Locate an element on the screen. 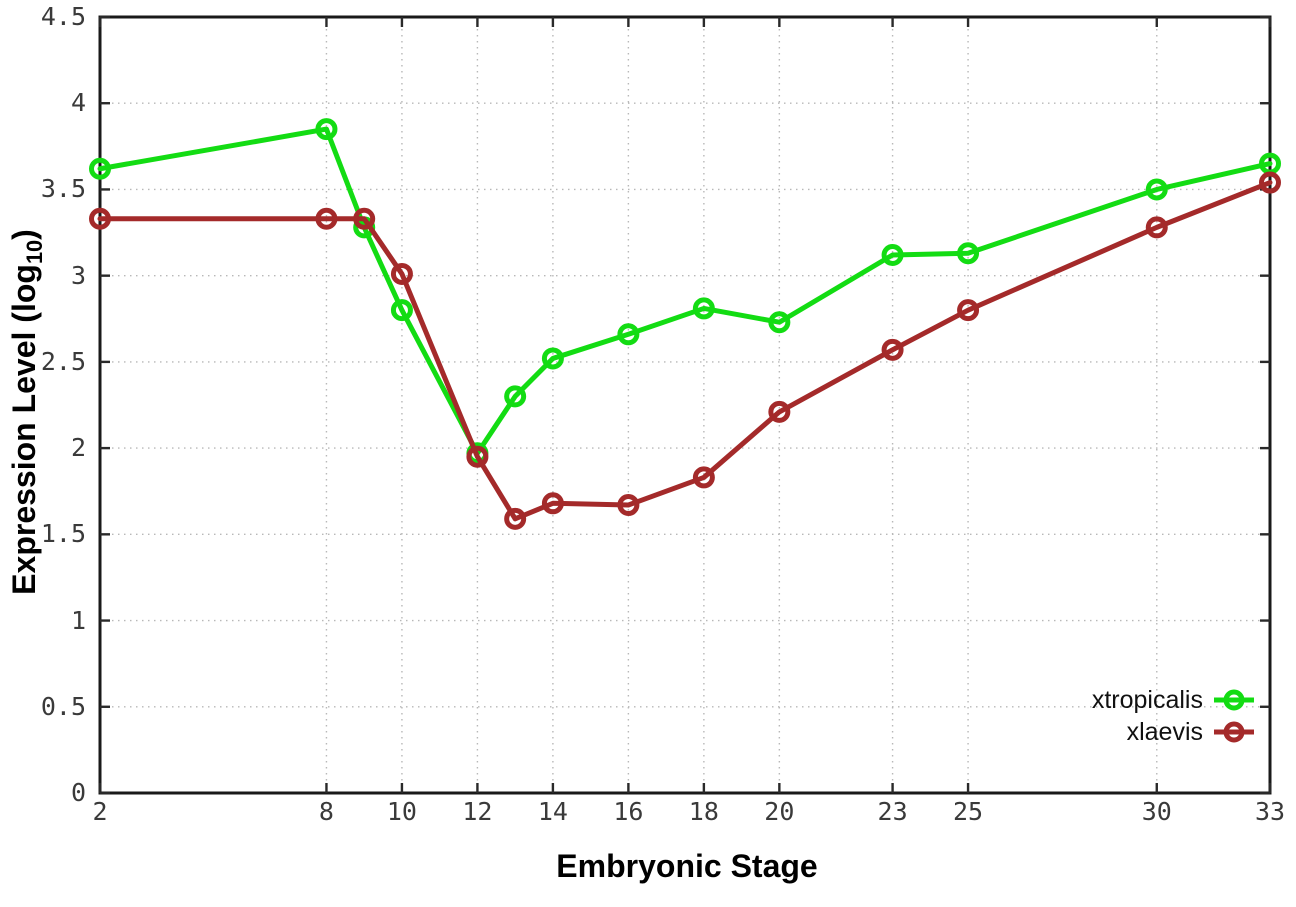 The image size is (1296, 907). y-tick-label: 0.5 is located at coordinates (63, 706).